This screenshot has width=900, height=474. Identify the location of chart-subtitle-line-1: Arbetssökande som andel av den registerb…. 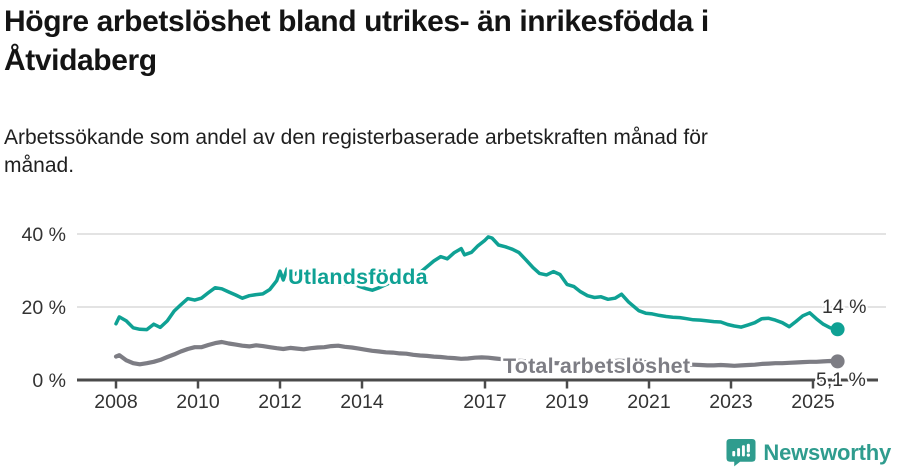
(356, 137).